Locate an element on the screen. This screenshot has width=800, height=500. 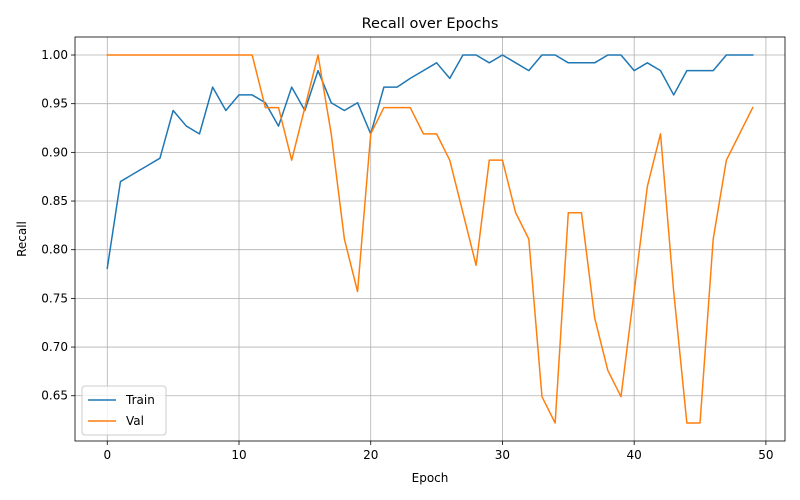
legend: Train Val is located at coordinates (124, 410).